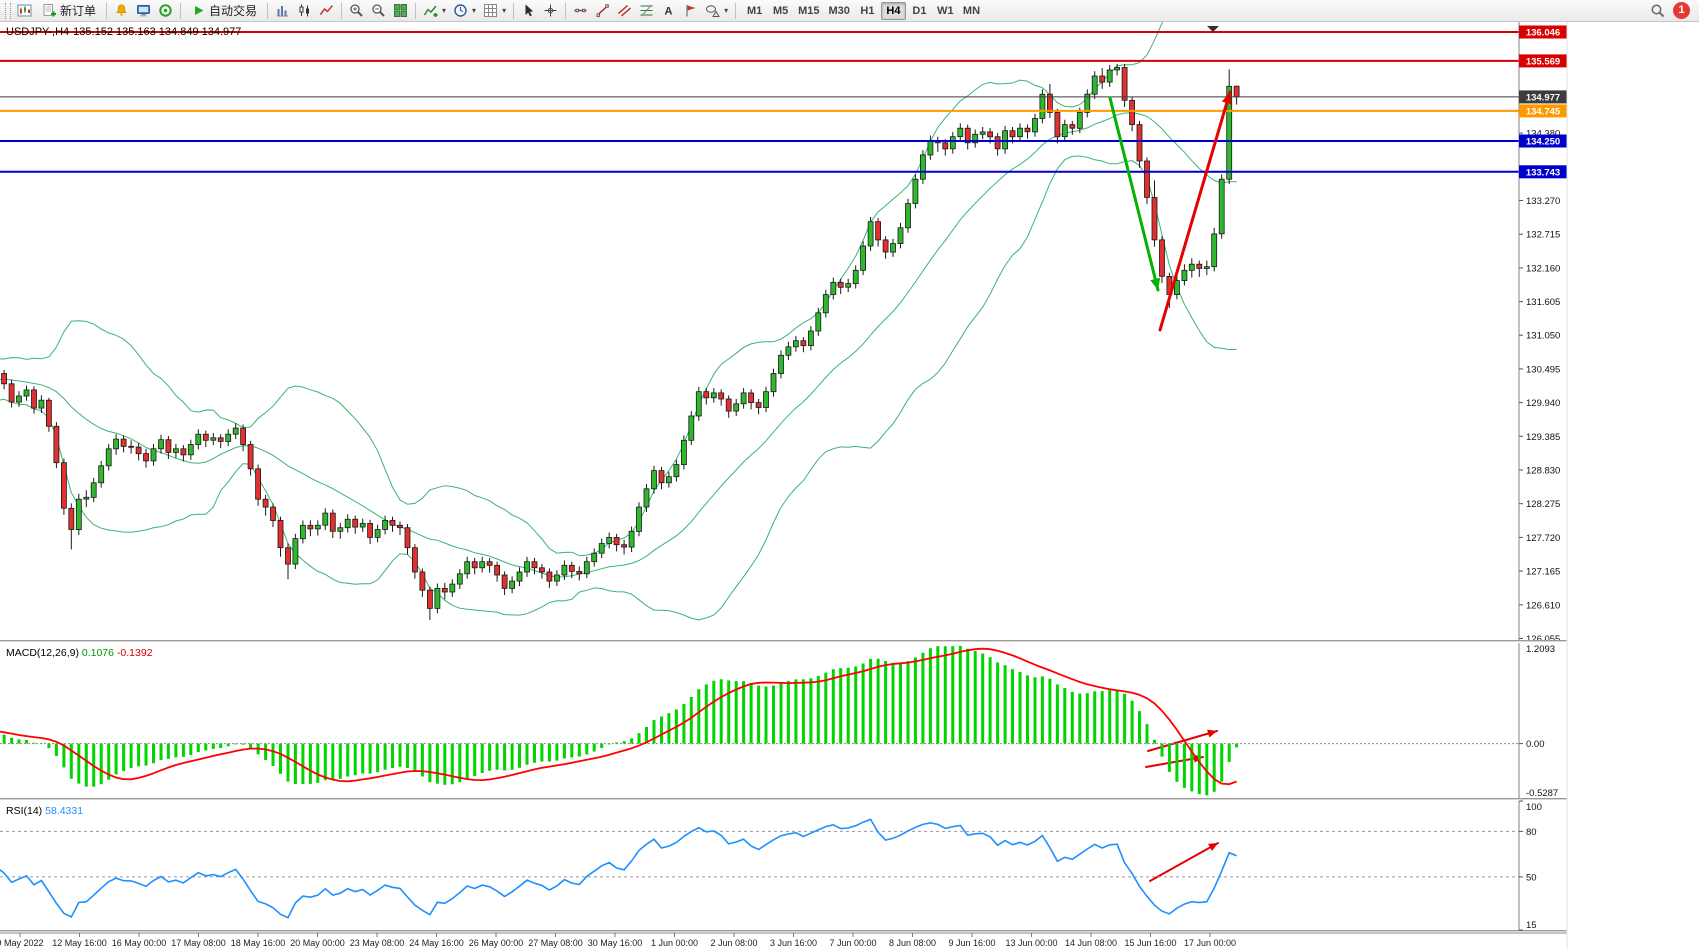  I want to click on market-watch-button, so click(143, 10).